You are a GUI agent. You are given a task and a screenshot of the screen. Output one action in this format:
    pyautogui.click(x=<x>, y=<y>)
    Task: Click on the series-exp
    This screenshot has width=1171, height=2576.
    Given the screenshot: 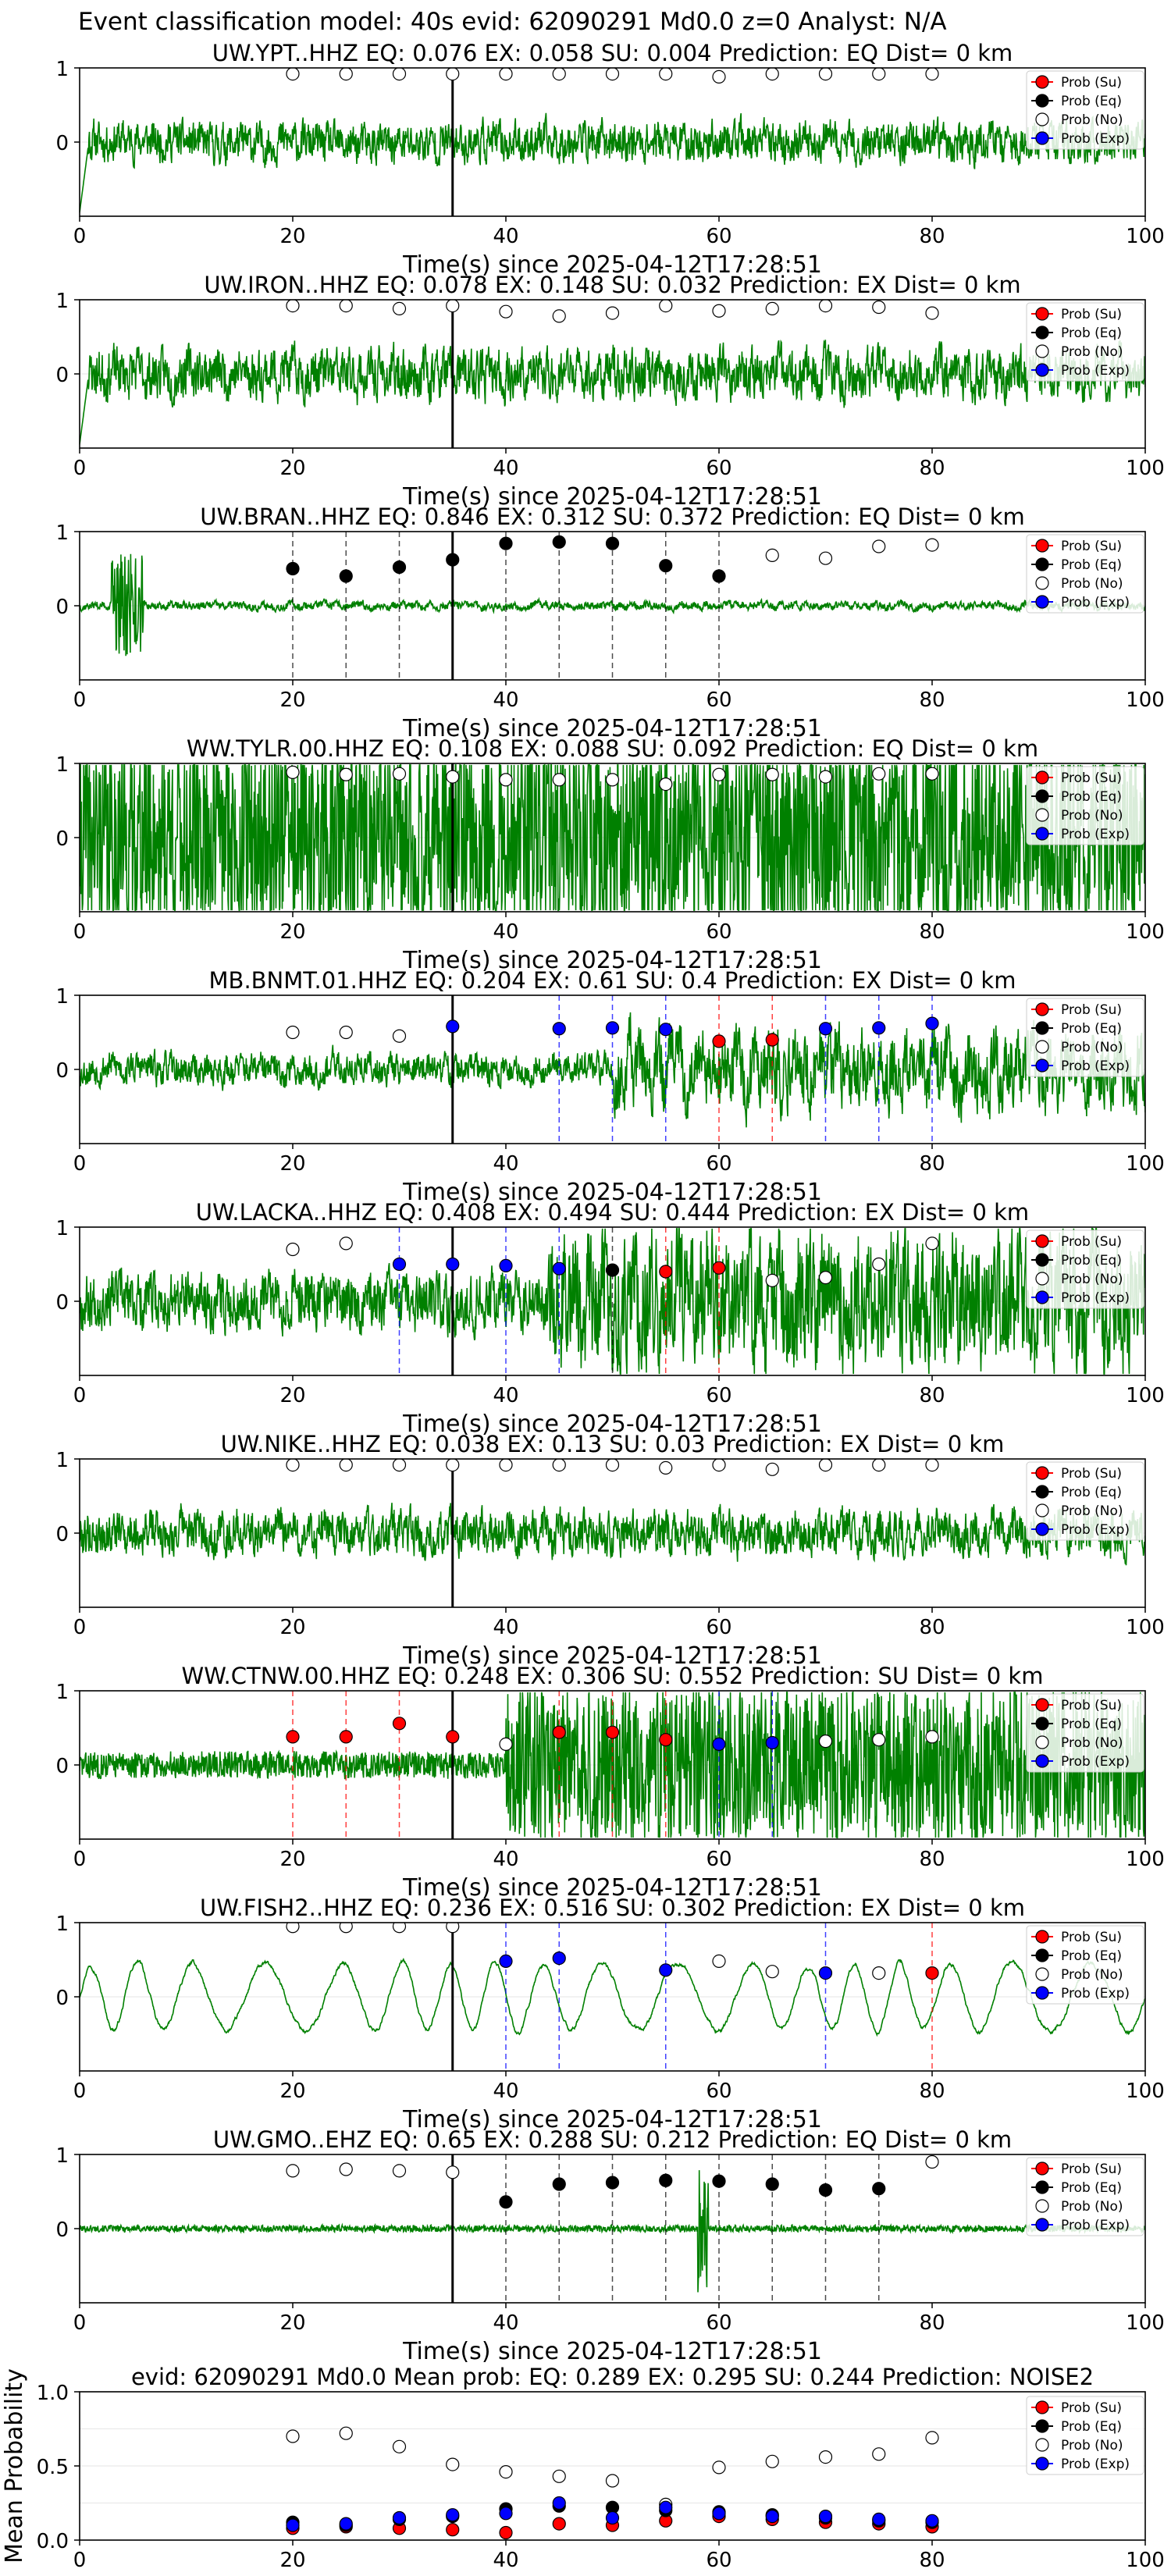 What is the action you would take?
    pyautogui.click(x=612, y=2514)
    